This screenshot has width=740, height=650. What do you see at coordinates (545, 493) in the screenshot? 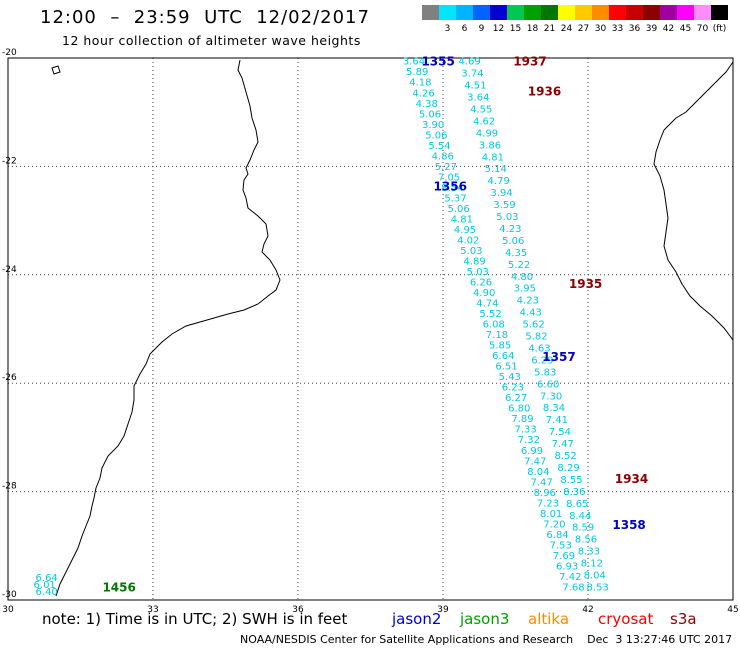
I see `track-a-value: 8.96` at bounding box center [545, 493].